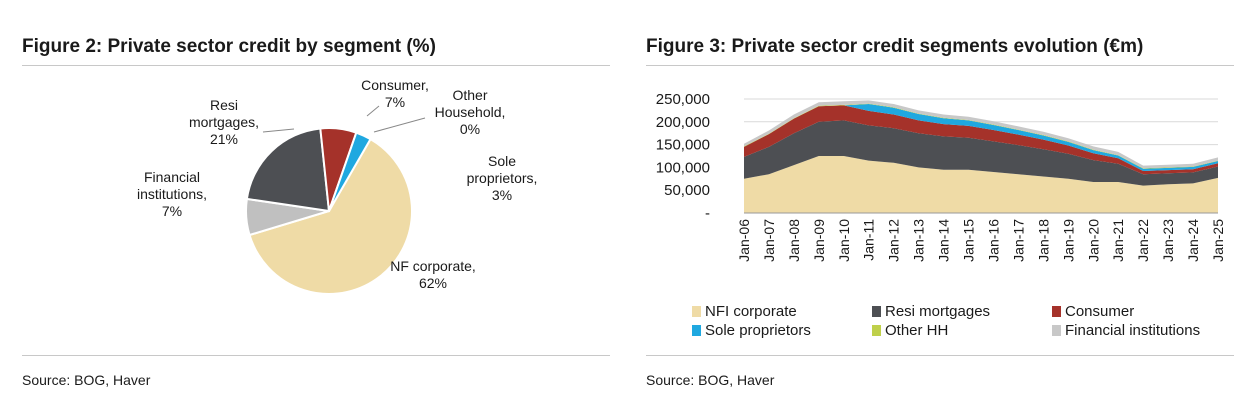  What do you see at coordinates (940, 65) in the screenshot?
I see `figure3-top-rule` at bounding box center [940, 65].